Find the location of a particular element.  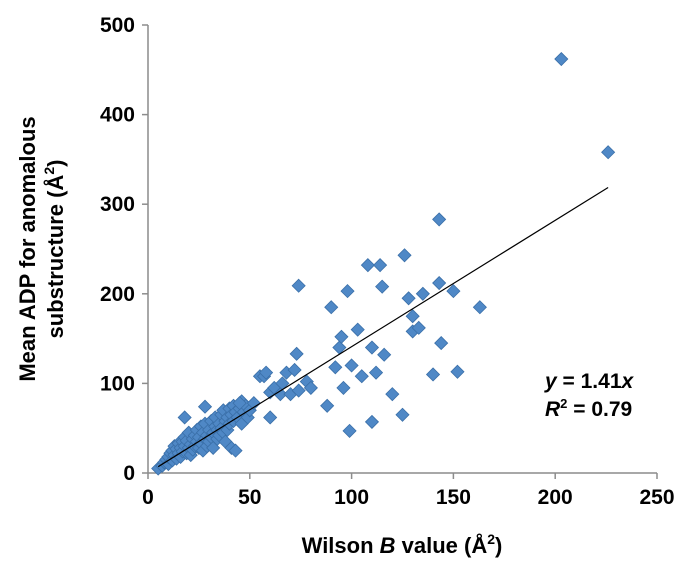

x-tick-label: 50 is located at coordinates (249, 497).